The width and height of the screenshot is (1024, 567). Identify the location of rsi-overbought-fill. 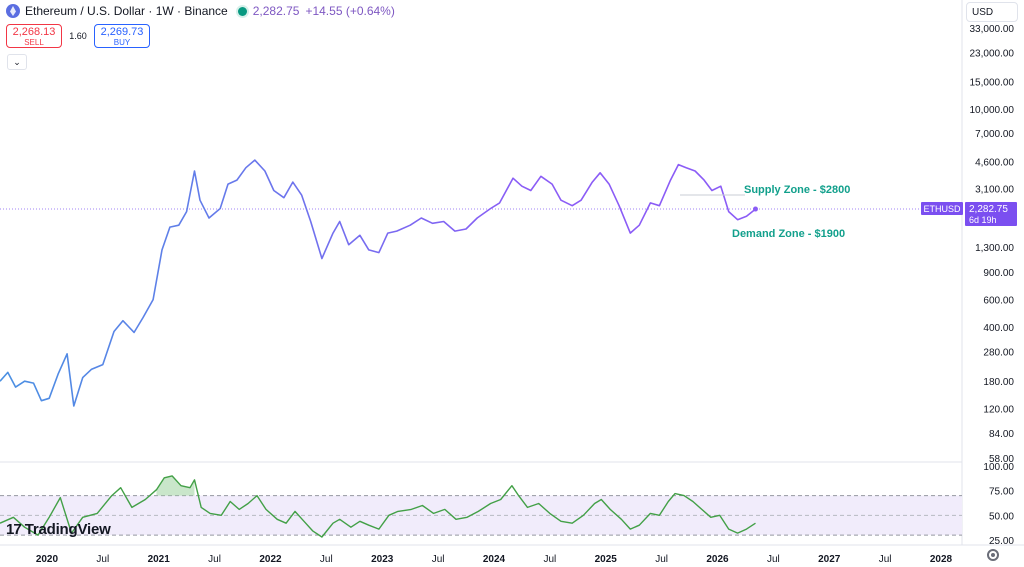
(175, 485).